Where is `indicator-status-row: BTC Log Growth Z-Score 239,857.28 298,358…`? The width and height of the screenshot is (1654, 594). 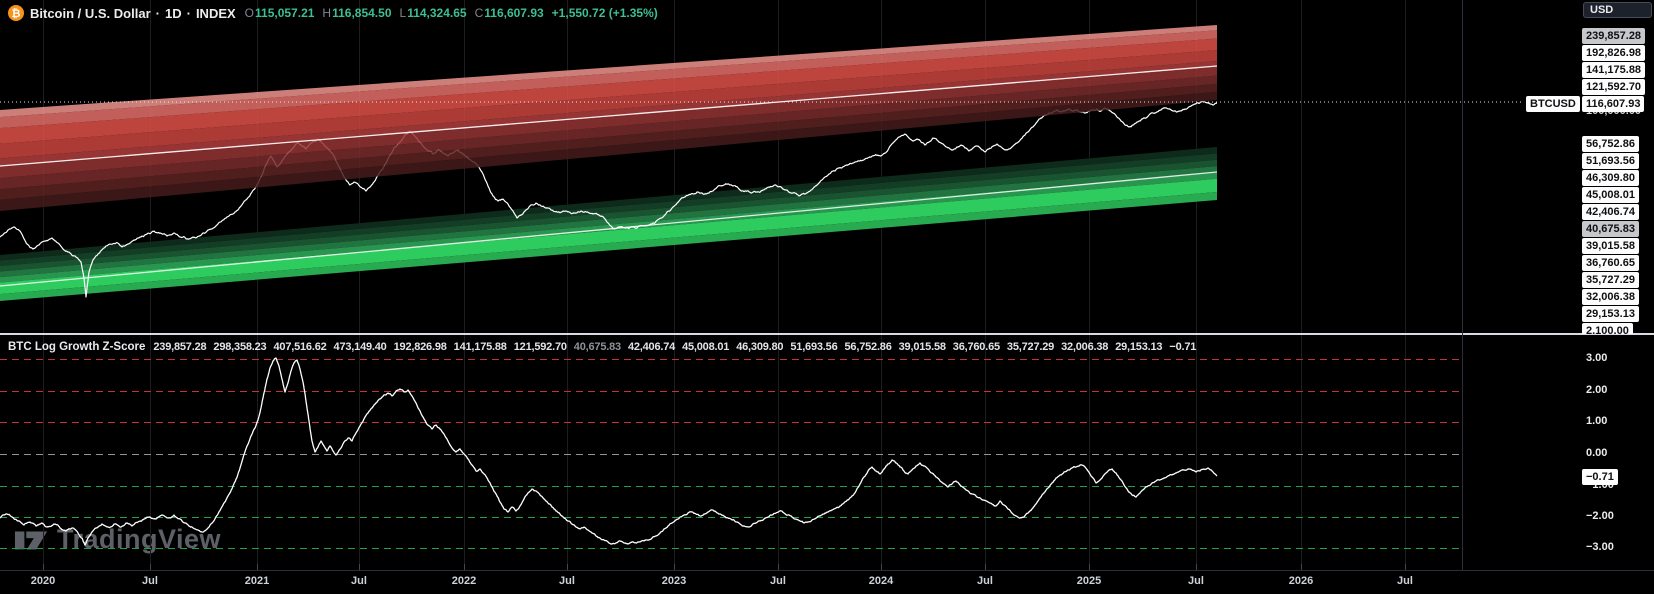
indicator-status-row: BTC Log Growth Z-Score 239,857.28 298,358… is located at coordinates (602, 347).